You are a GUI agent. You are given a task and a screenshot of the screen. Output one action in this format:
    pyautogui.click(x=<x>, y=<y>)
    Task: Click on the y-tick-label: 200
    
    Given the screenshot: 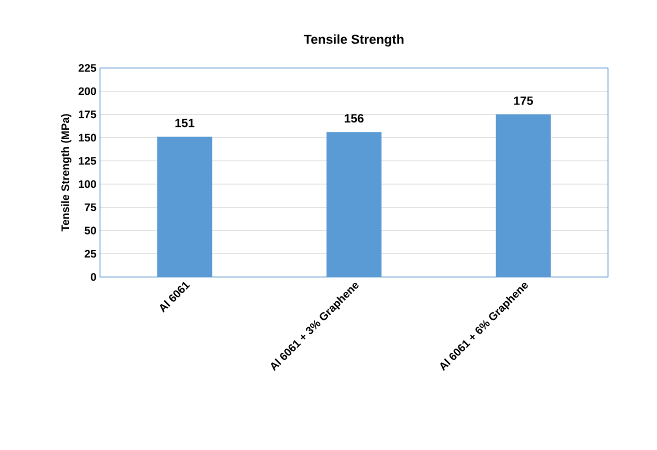 What is the action you would take?
    pyautogui.click(x=87, y=91)
    